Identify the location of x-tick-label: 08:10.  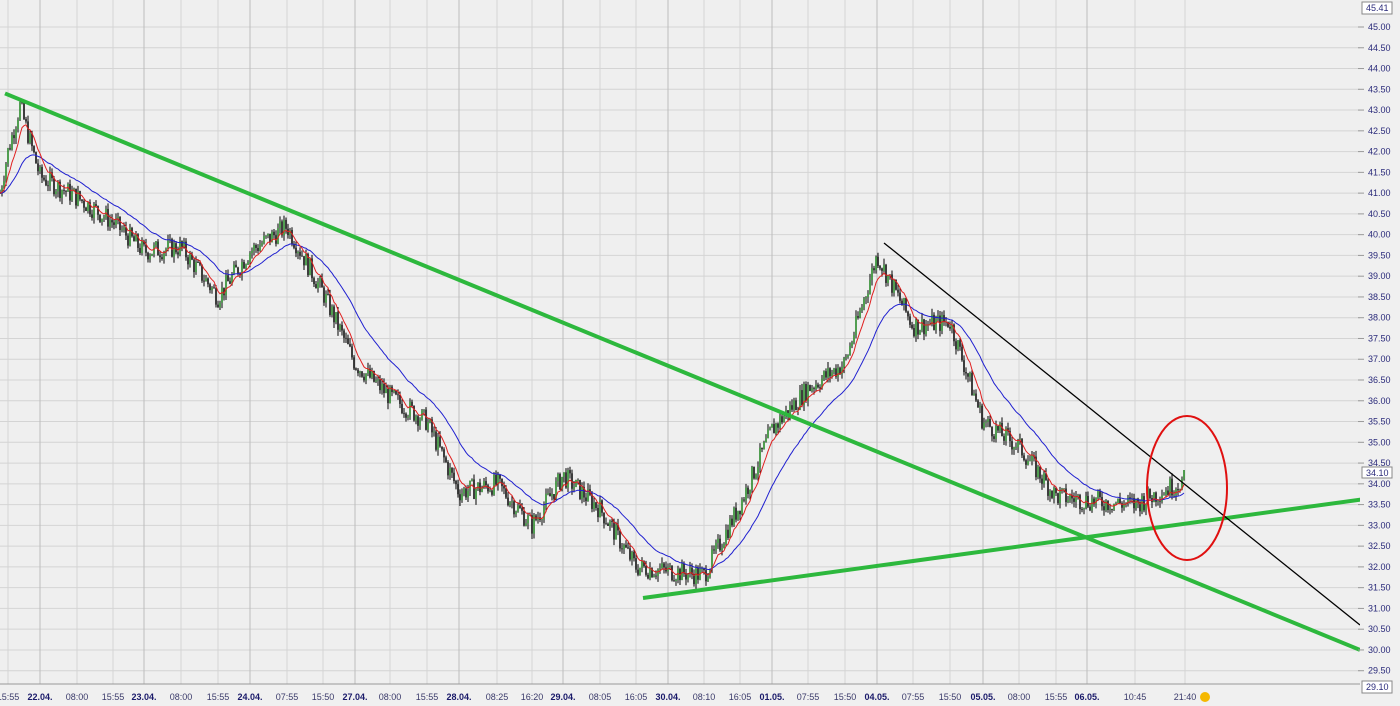
(704, 697).